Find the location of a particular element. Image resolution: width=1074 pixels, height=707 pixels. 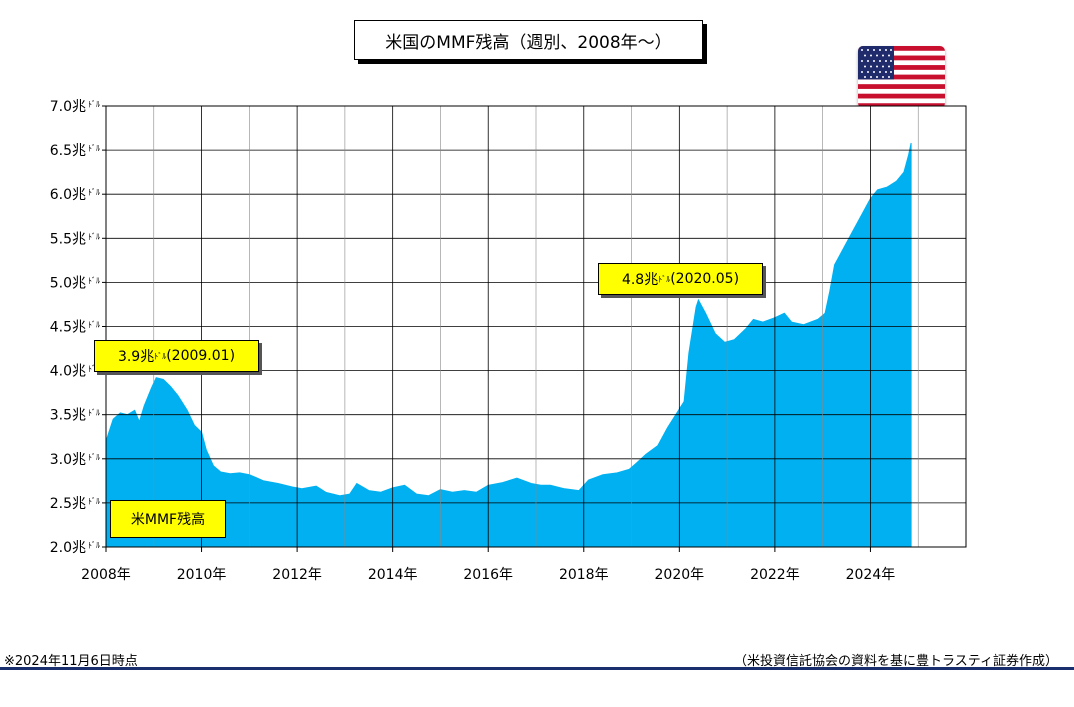

y-tick-label: 5.5兆 is located at coordinates (68, 239).